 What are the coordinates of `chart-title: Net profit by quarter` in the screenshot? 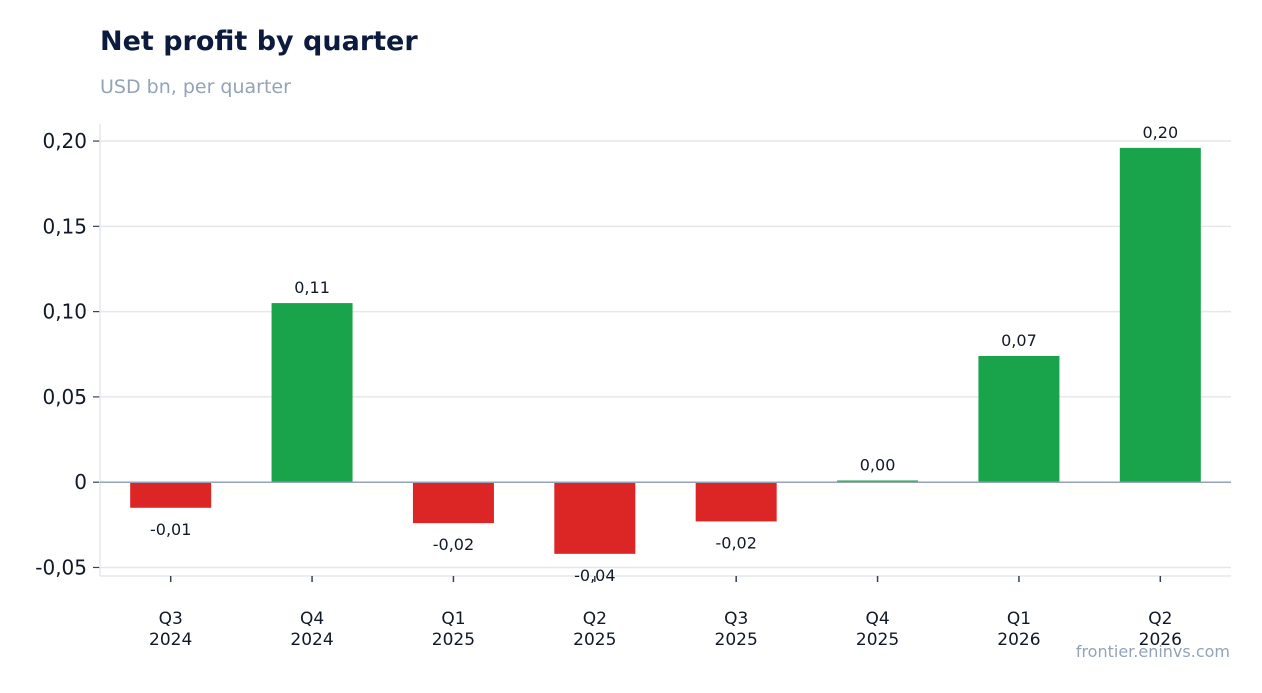 It's located at (259, 41).